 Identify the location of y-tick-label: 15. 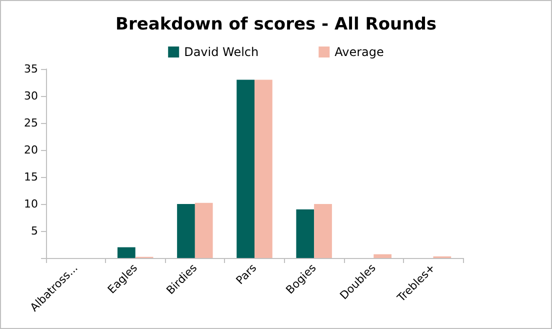
(31, 177).